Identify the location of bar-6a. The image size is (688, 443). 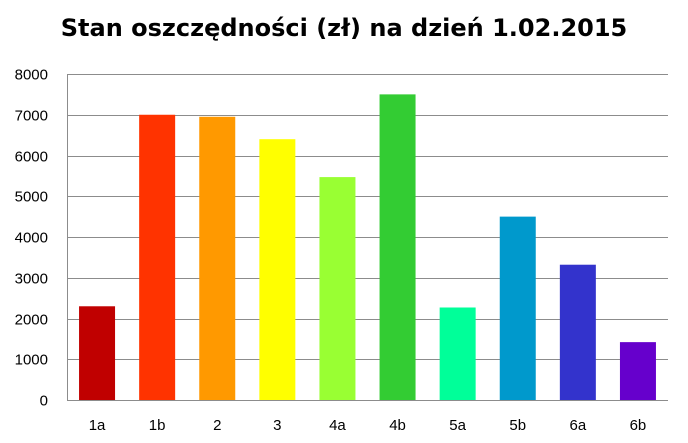
(577, 332).